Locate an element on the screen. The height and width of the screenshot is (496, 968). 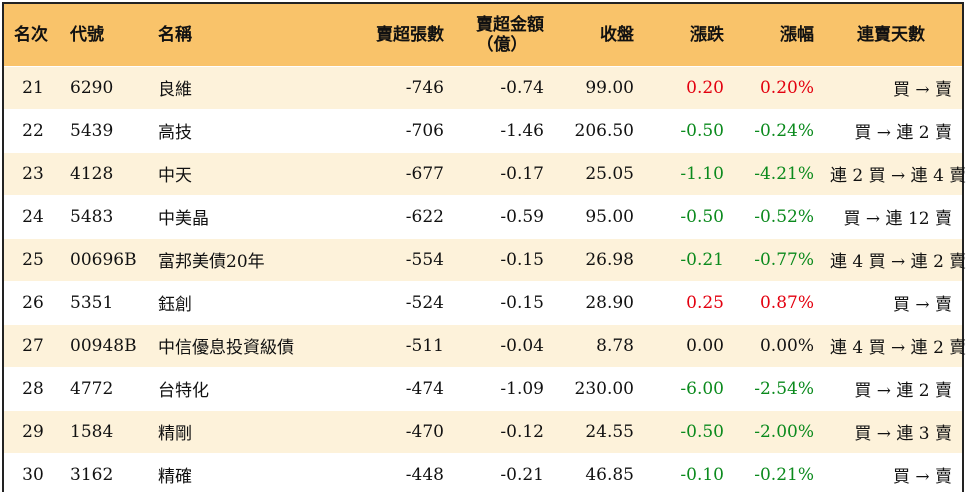
cell-change: -6.00 is located at coordinates (687, 388).